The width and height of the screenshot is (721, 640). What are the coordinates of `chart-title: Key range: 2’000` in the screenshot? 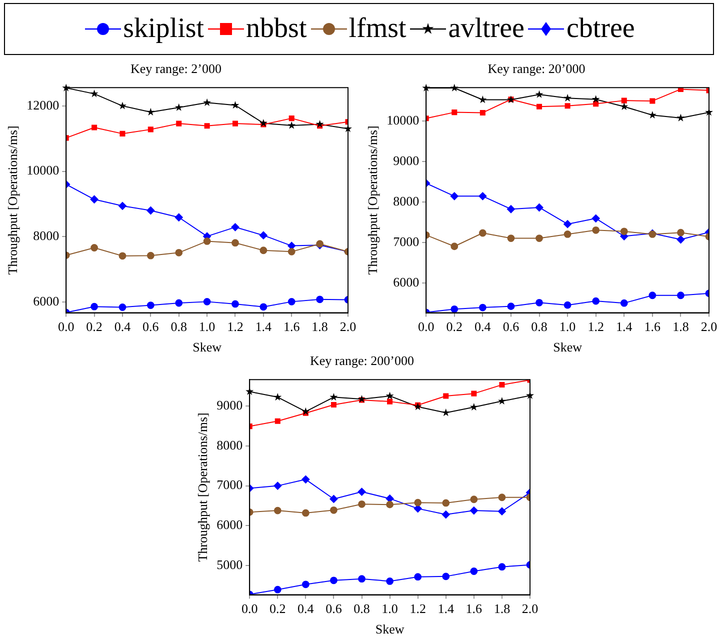 It's located at (176, 68).